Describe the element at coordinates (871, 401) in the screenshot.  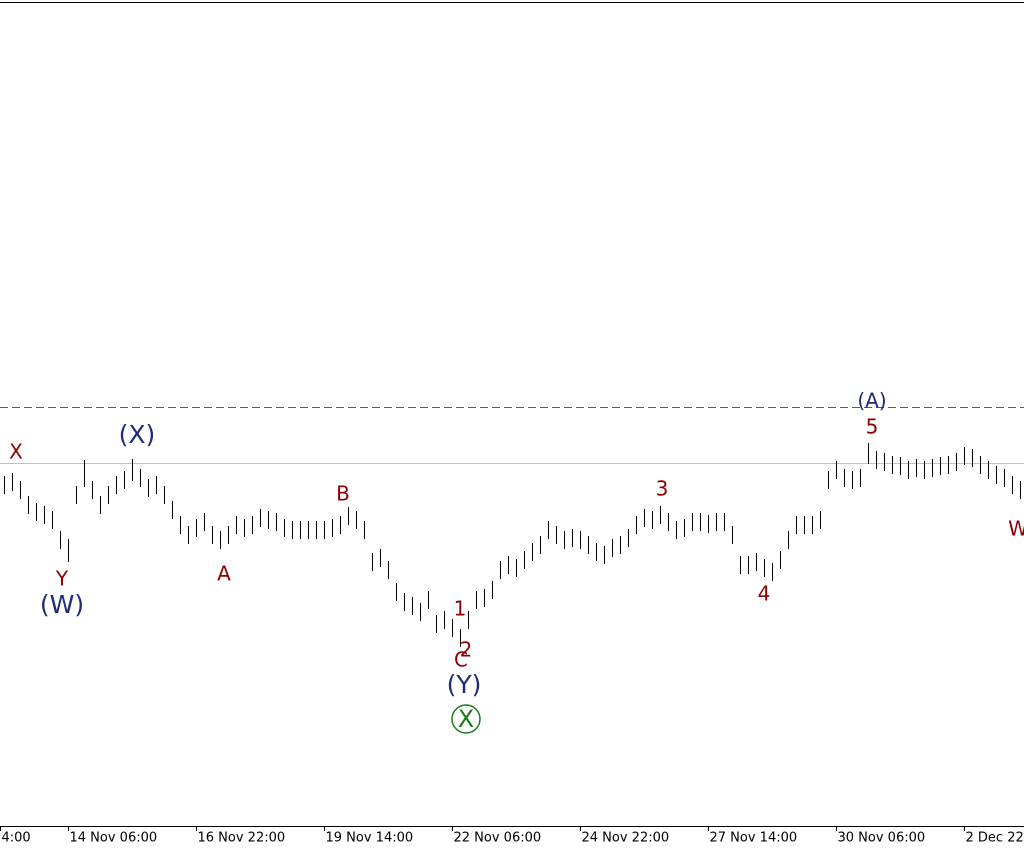
I see `wave-label: (A)` at that location.